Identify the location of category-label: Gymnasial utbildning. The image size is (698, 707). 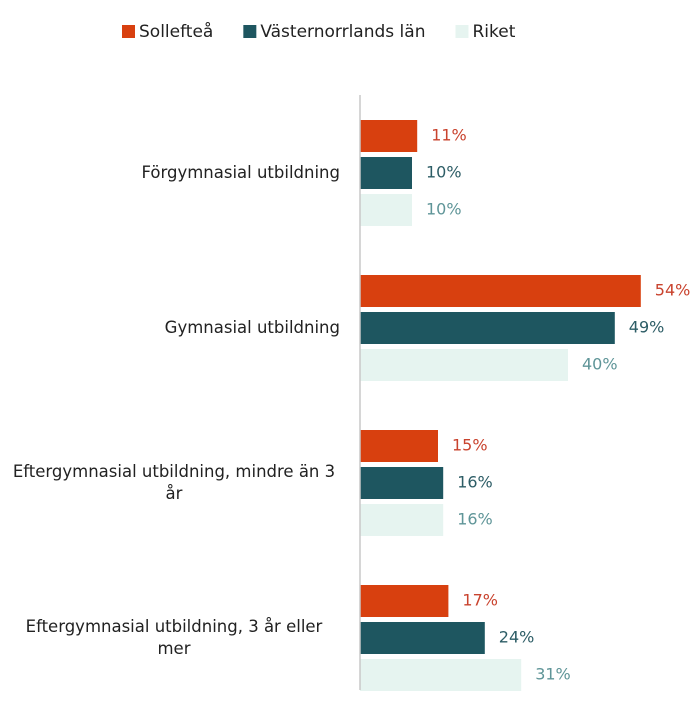
(252, 327).